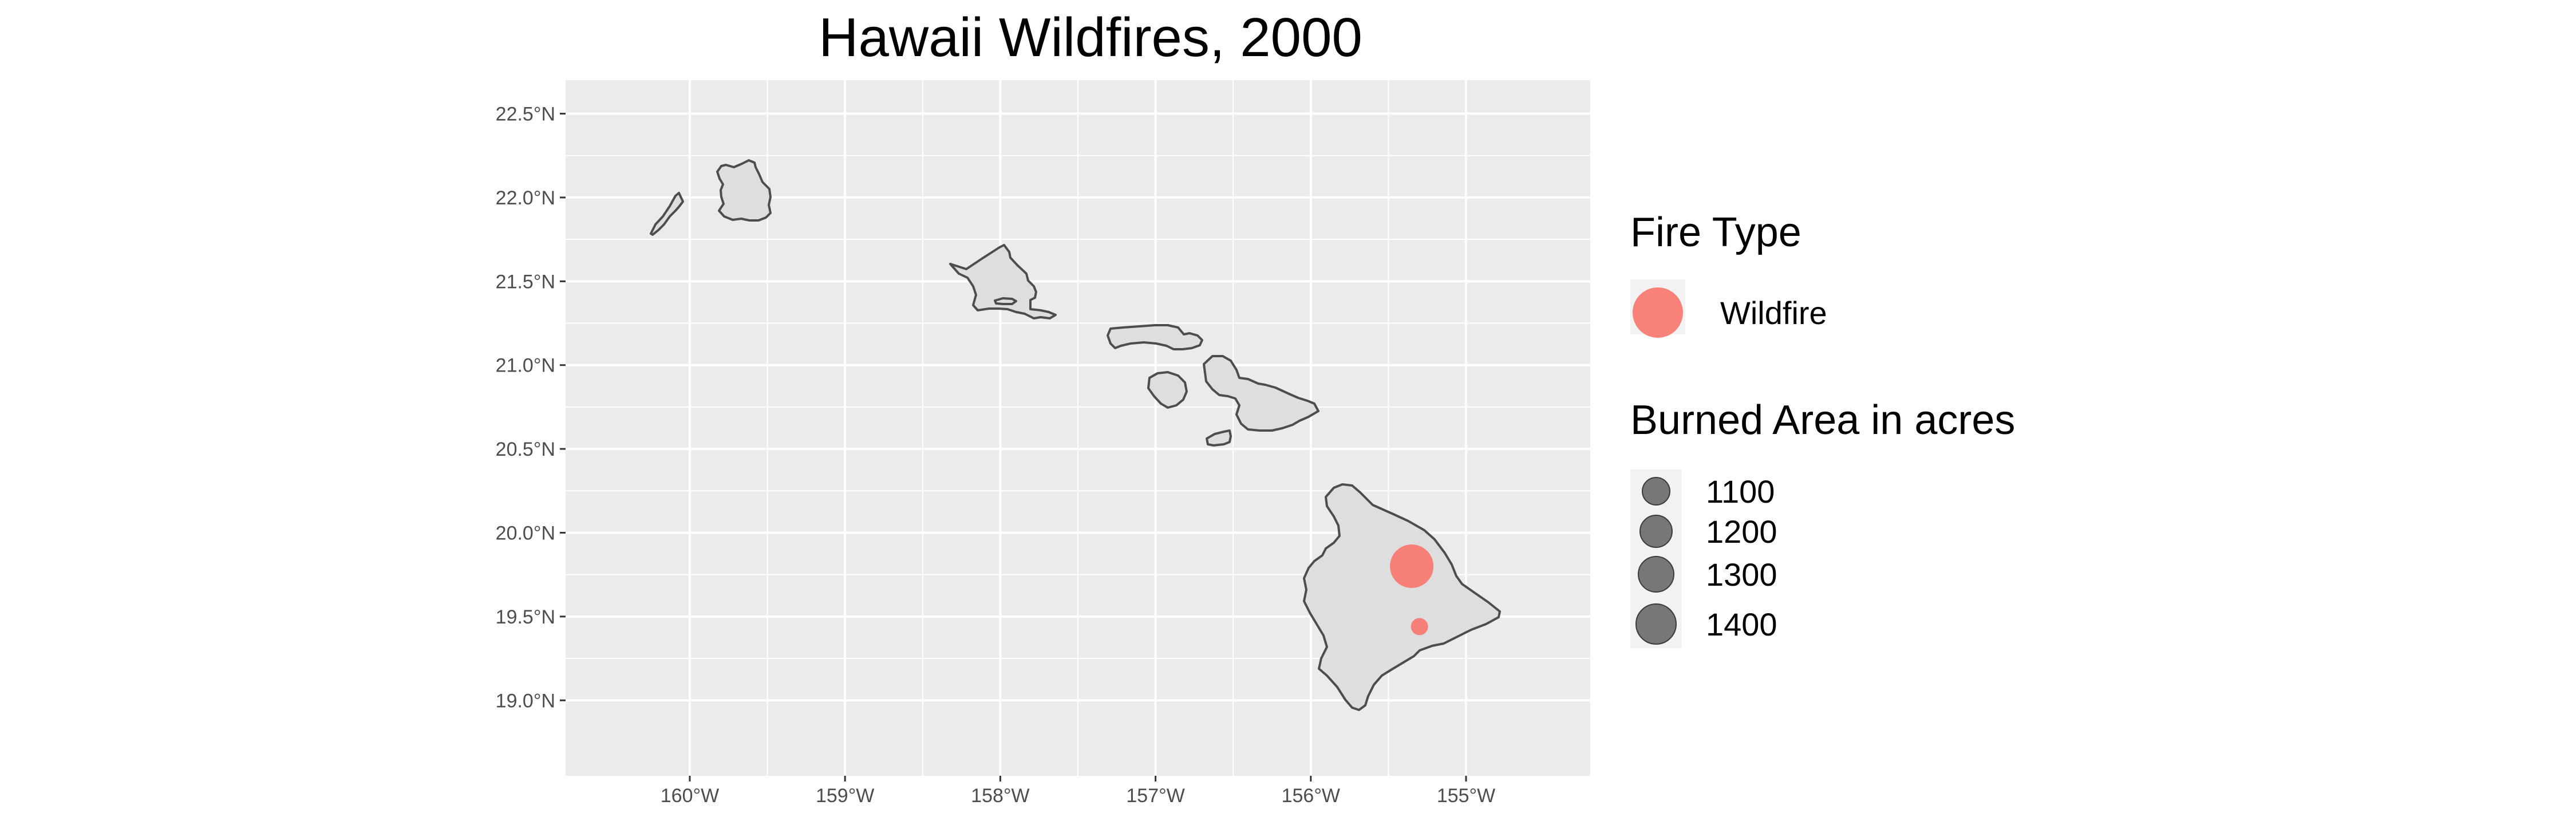 Image resolution: width=2576 pixels, height=821 pixels. Describe the element at coordinates (525, 366) in the screenshot. I see `y-tick-label: 21.0°N` at that location.